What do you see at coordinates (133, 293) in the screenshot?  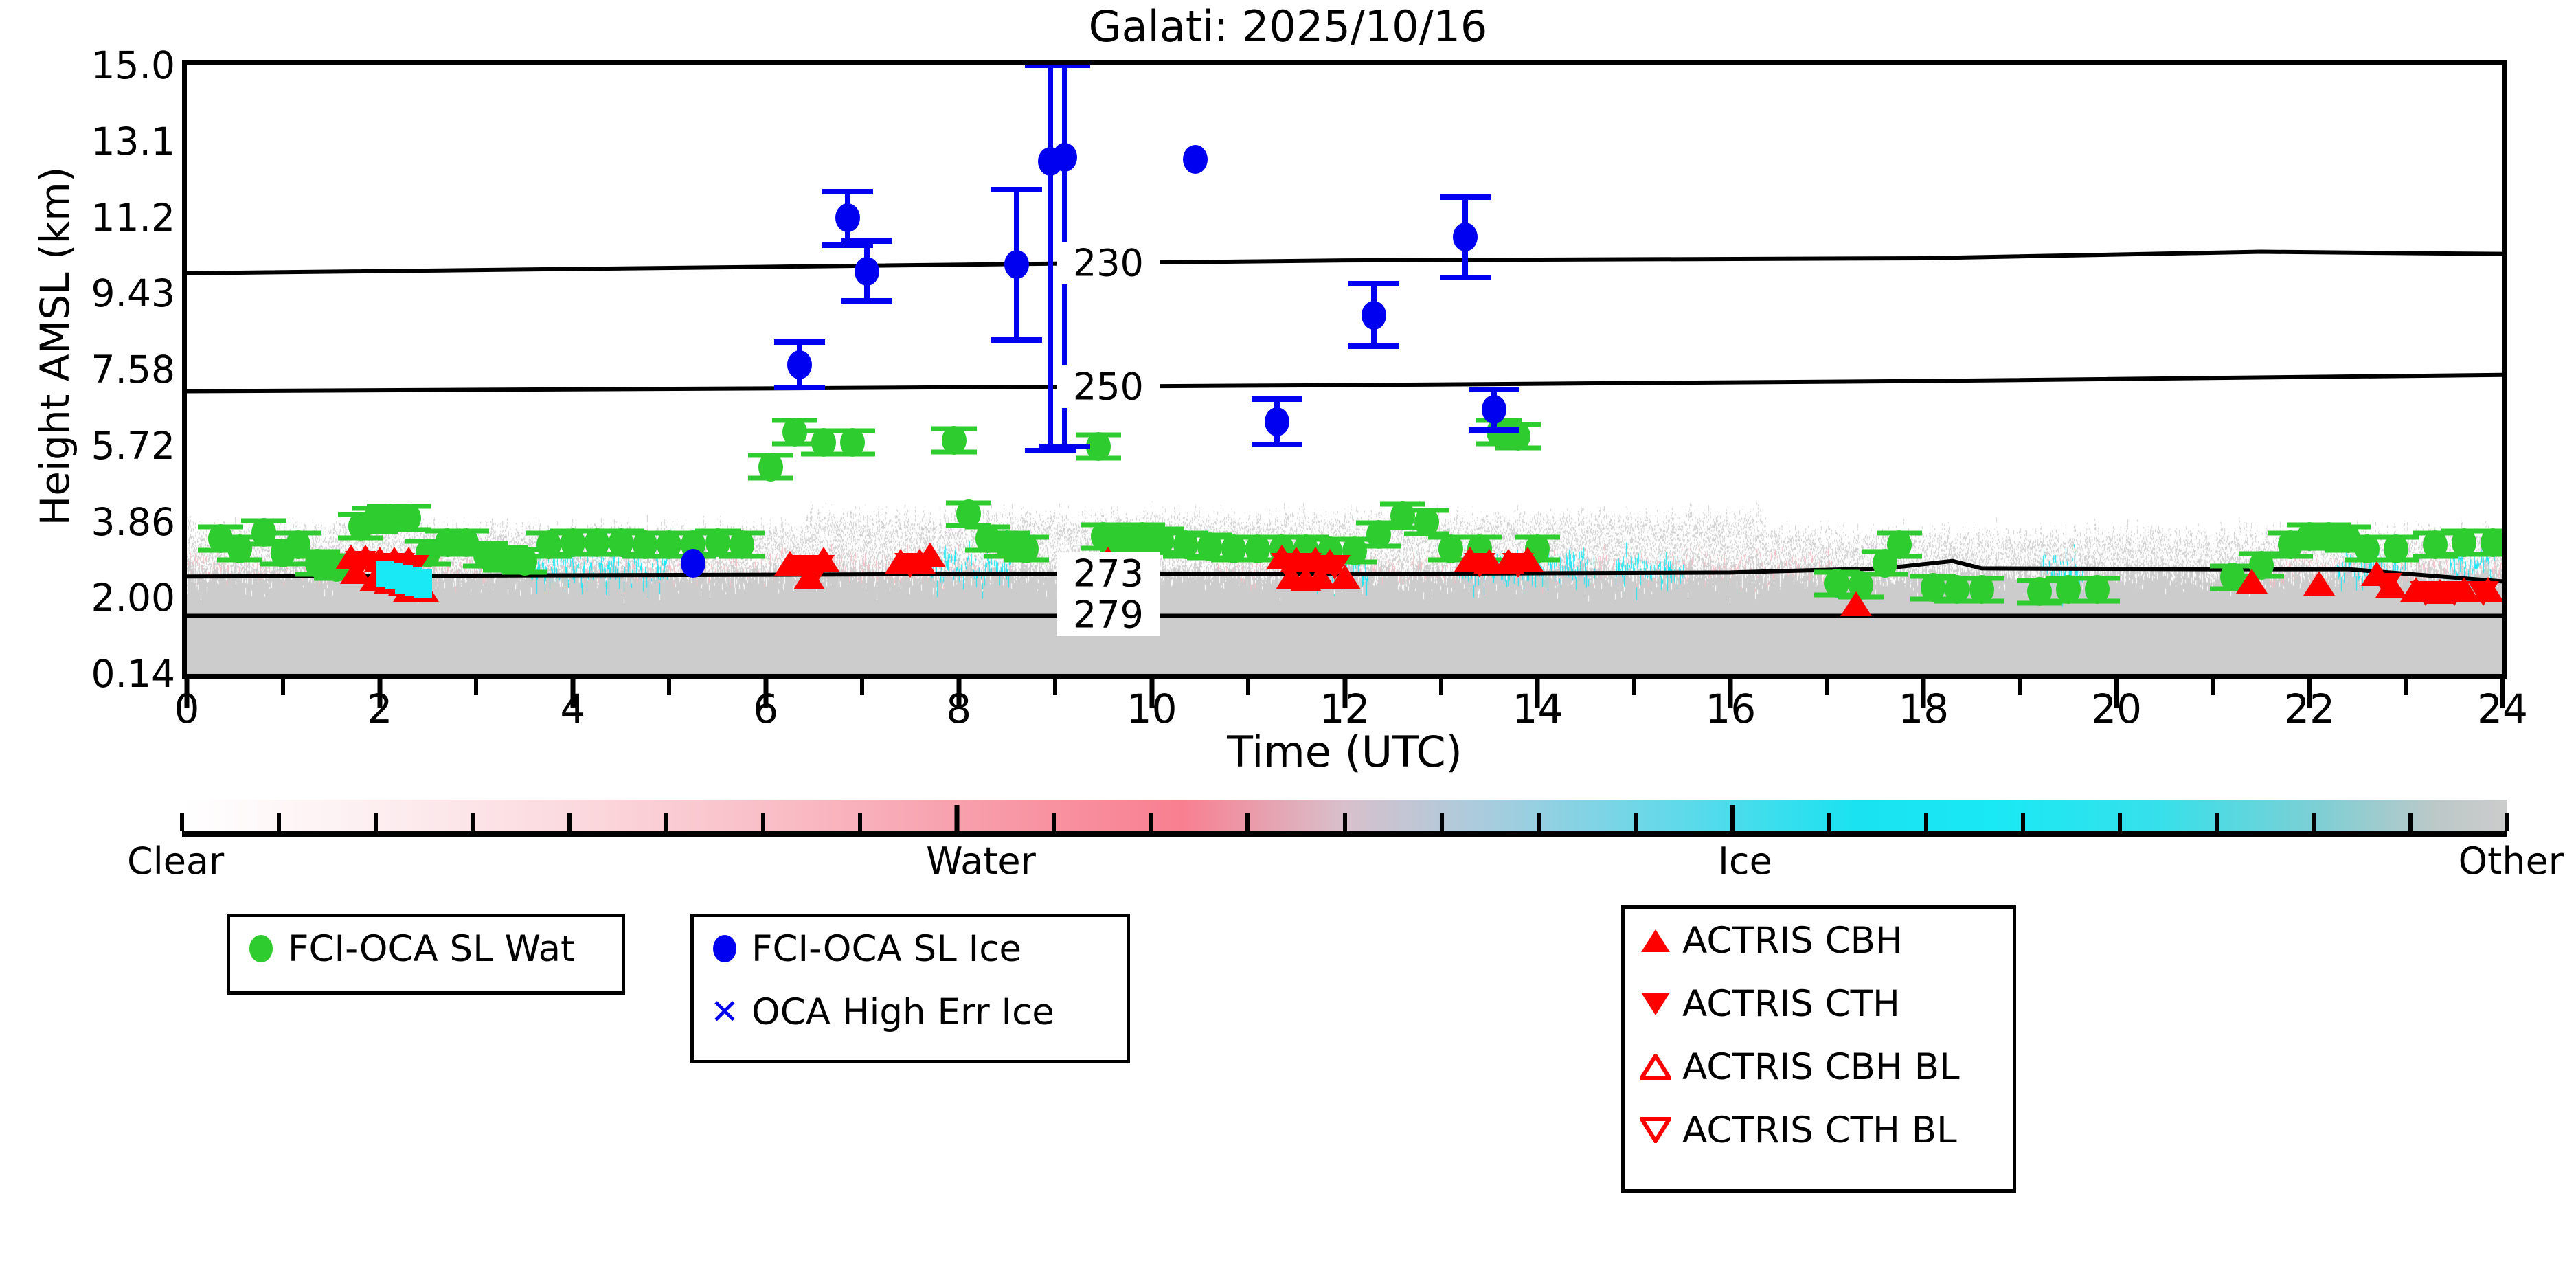 I see `y-tick-label: 9.43` at bounding box center [133, 293].